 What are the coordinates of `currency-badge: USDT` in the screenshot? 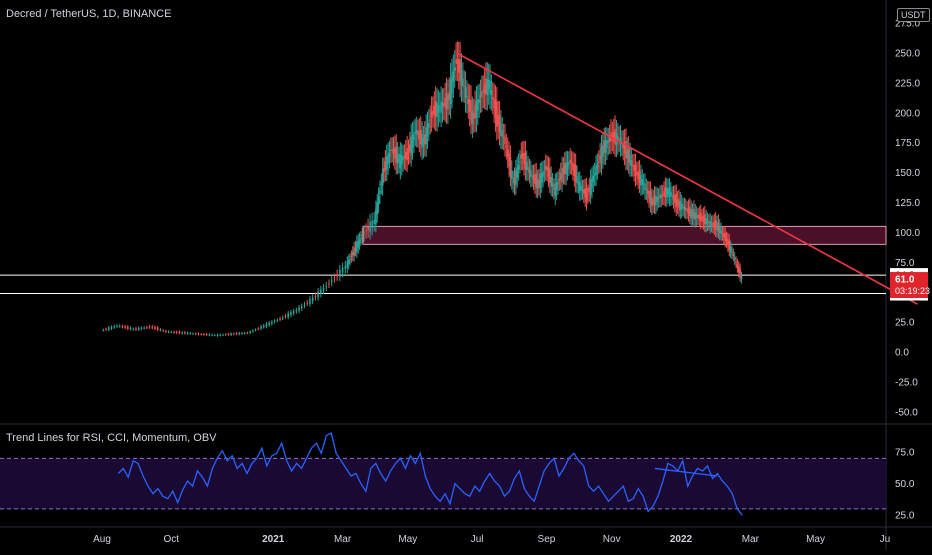 It's located at (913, 15).